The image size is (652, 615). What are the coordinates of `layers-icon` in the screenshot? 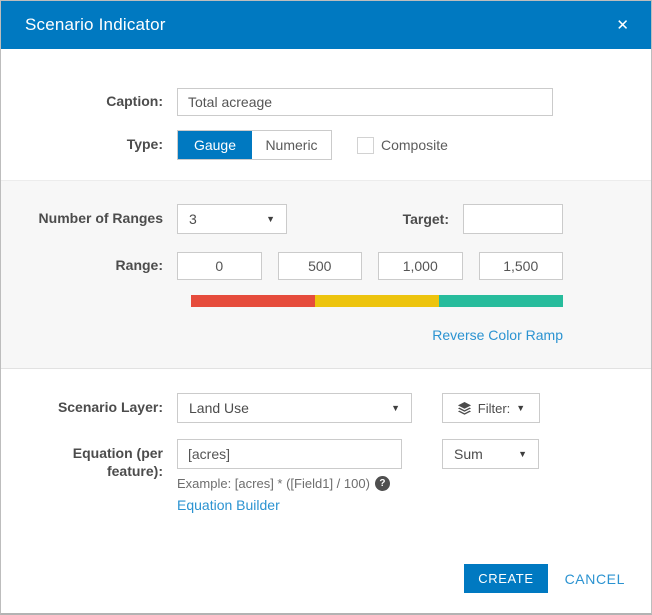 It's located at (464, 408).